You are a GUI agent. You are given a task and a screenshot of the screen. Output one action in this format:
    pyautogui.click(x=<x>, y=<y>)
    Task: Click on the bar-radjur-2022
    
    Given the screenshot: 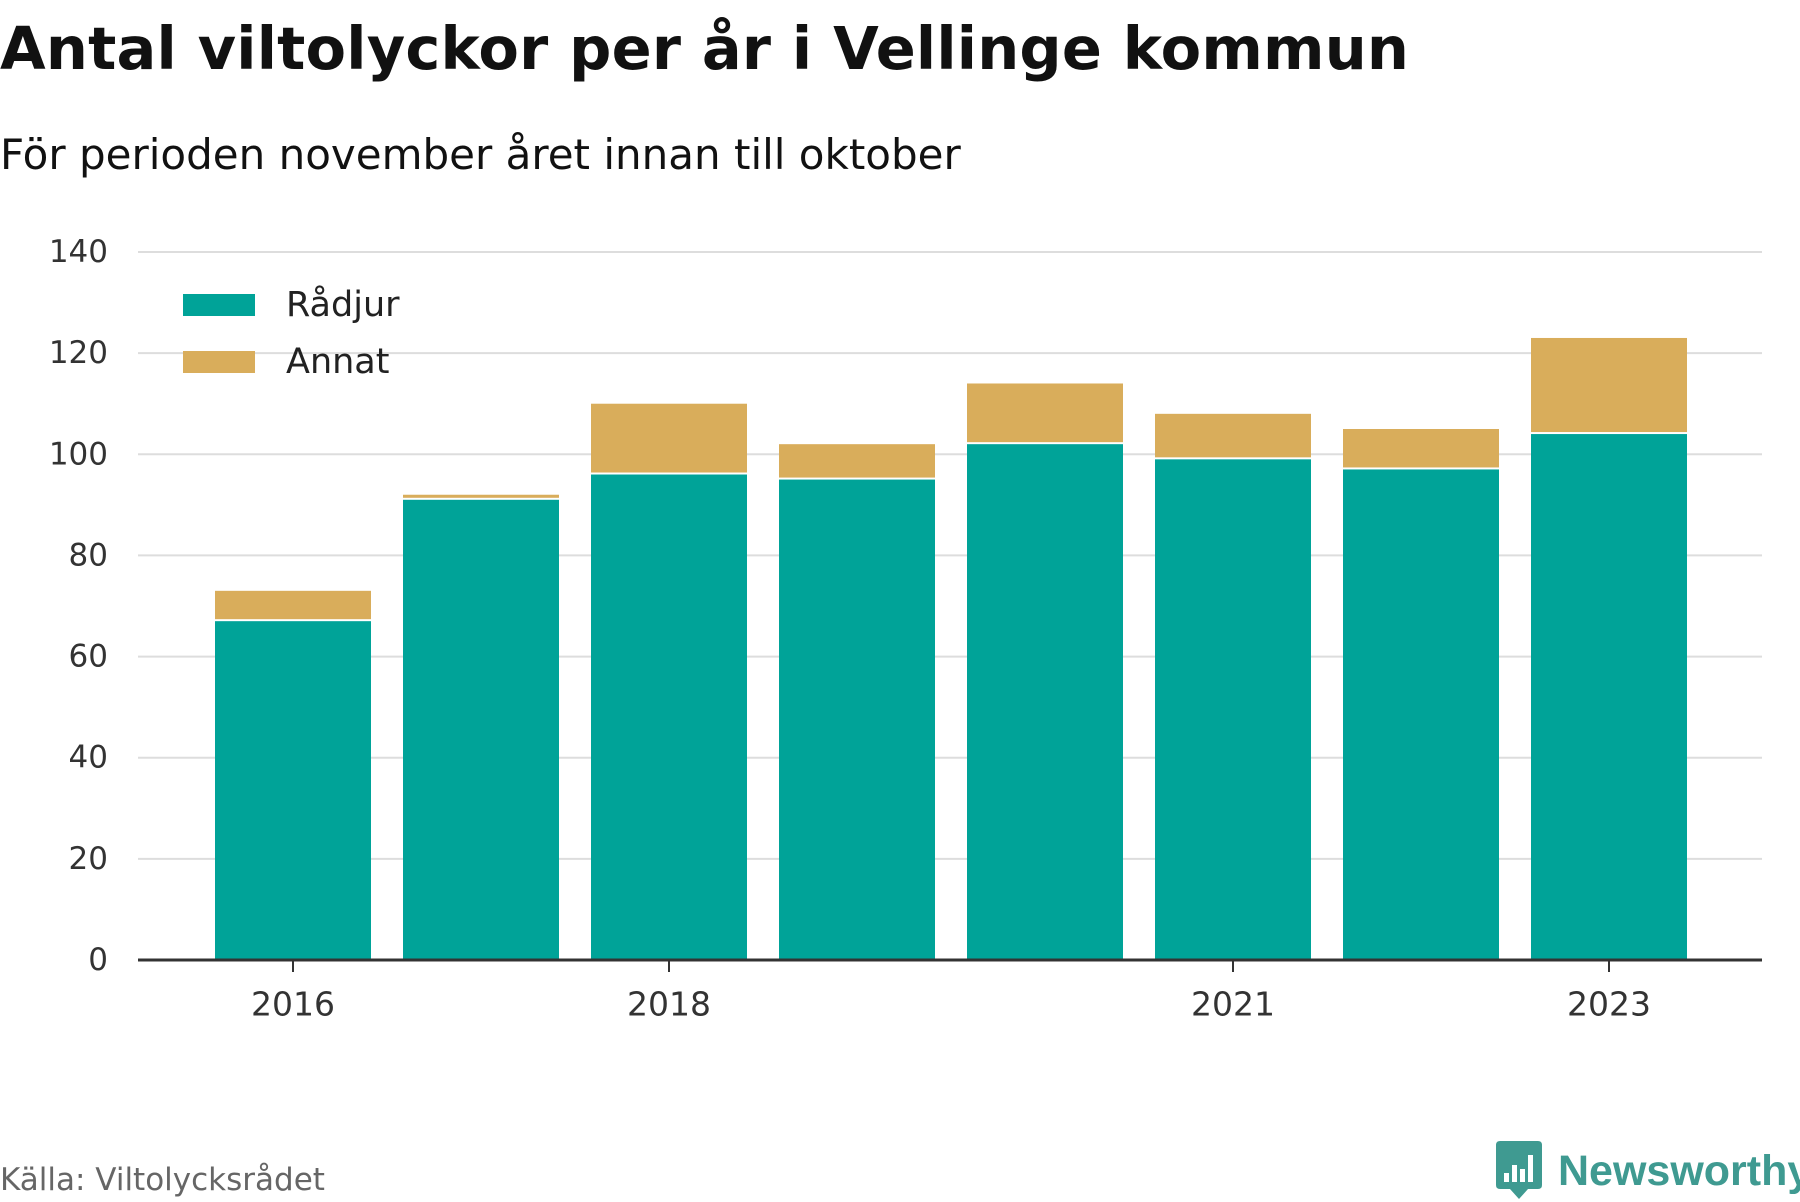 What is the action you would take?
    pyautogui.click(x=1421, y=714)
    